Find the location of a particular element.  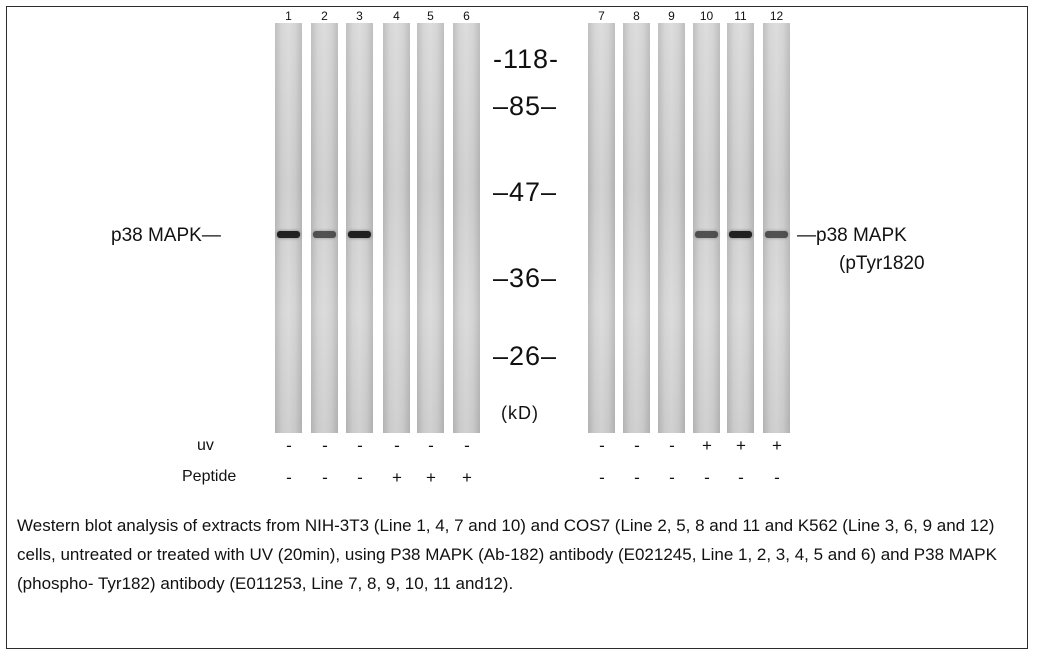

uv-mark-lane-4: - is located at coordinates (397, 445).